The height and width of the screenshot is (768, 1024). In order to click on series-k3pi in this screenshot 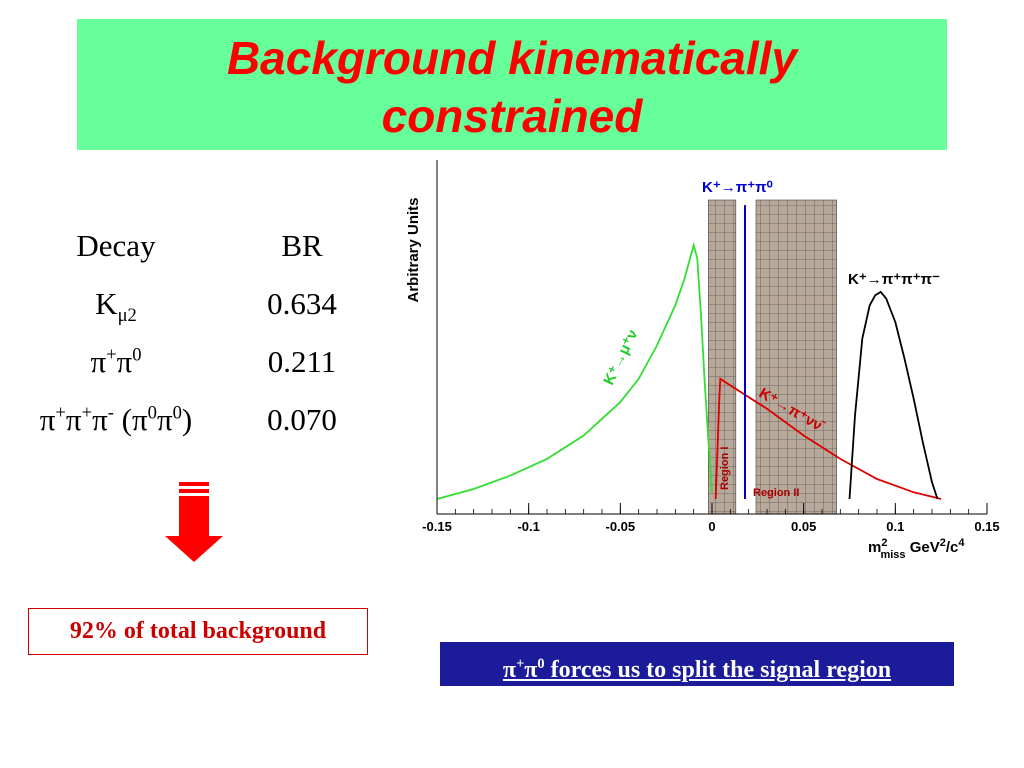, I will do `click(893, 395)`.